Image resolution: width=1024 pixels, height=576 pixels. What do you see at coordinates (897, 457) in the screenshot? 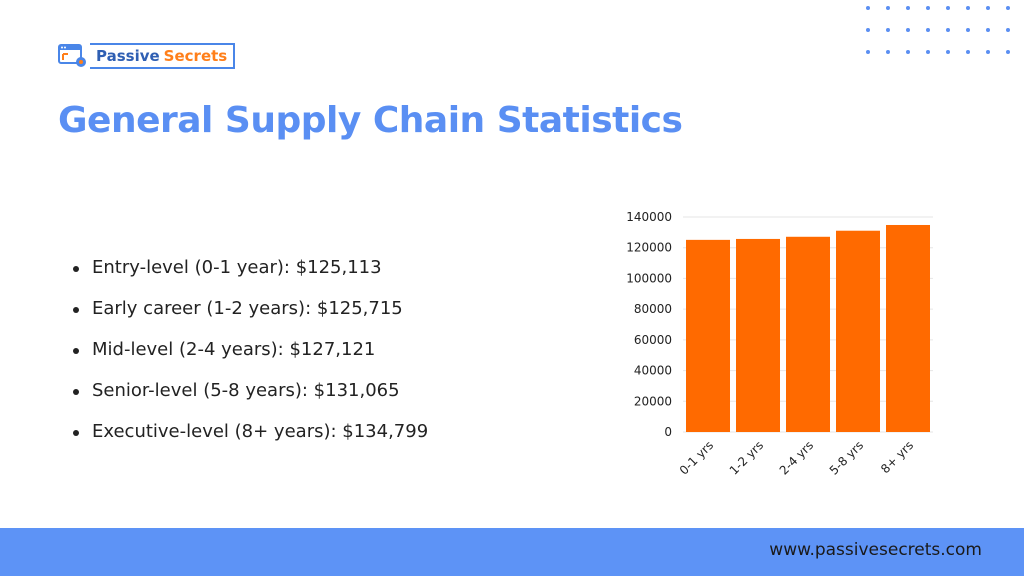
I see `x-tick-label: 8+ yrs` at bounding box center [897, 457].